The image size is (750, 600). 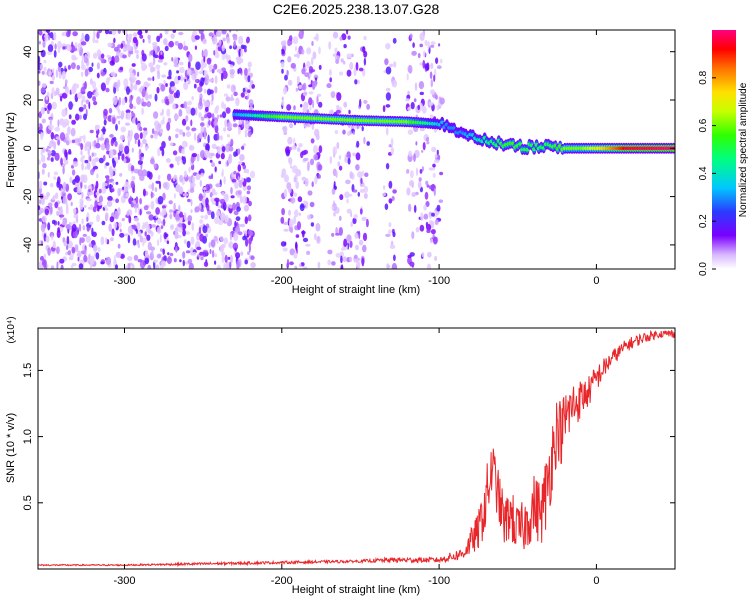 What do you see at coordinates (348, 182) in the screenshot?
I see `noise-speck-1938` at bounding box center [348, 182].